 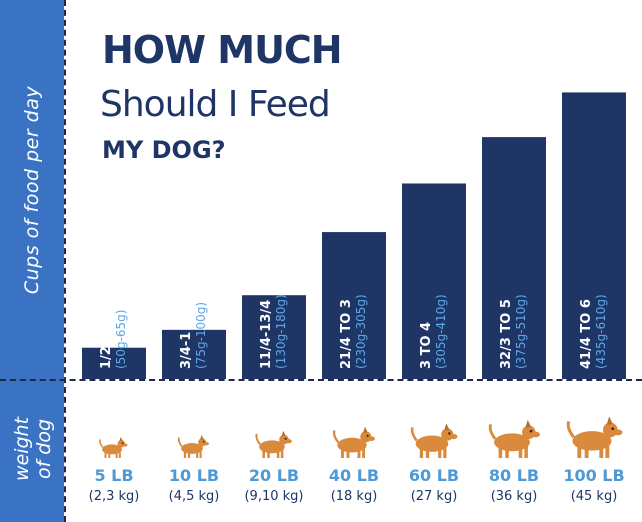 I want to click on axis-band, so click(x=32, y=261).